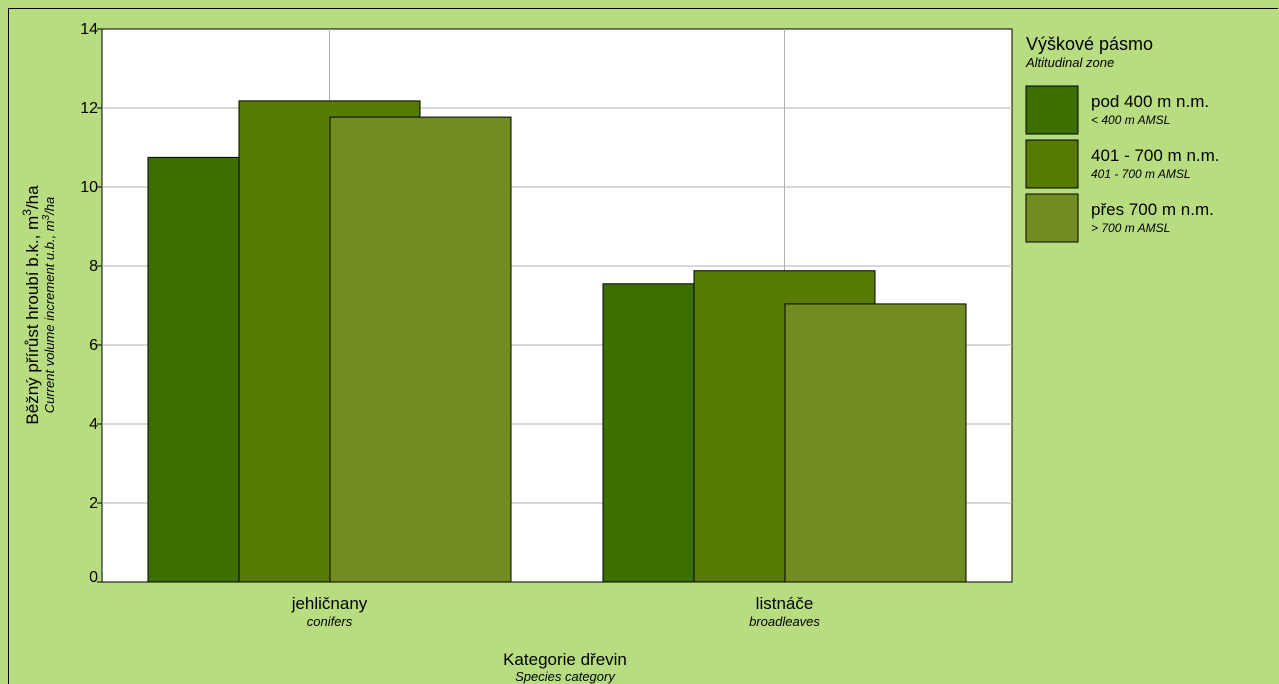 The image size is (1279, 684). What do you see at coordinates (785, 603) in the screenshot?
I see `x-tick-label: listnáče` at bounding box center [785, 603].